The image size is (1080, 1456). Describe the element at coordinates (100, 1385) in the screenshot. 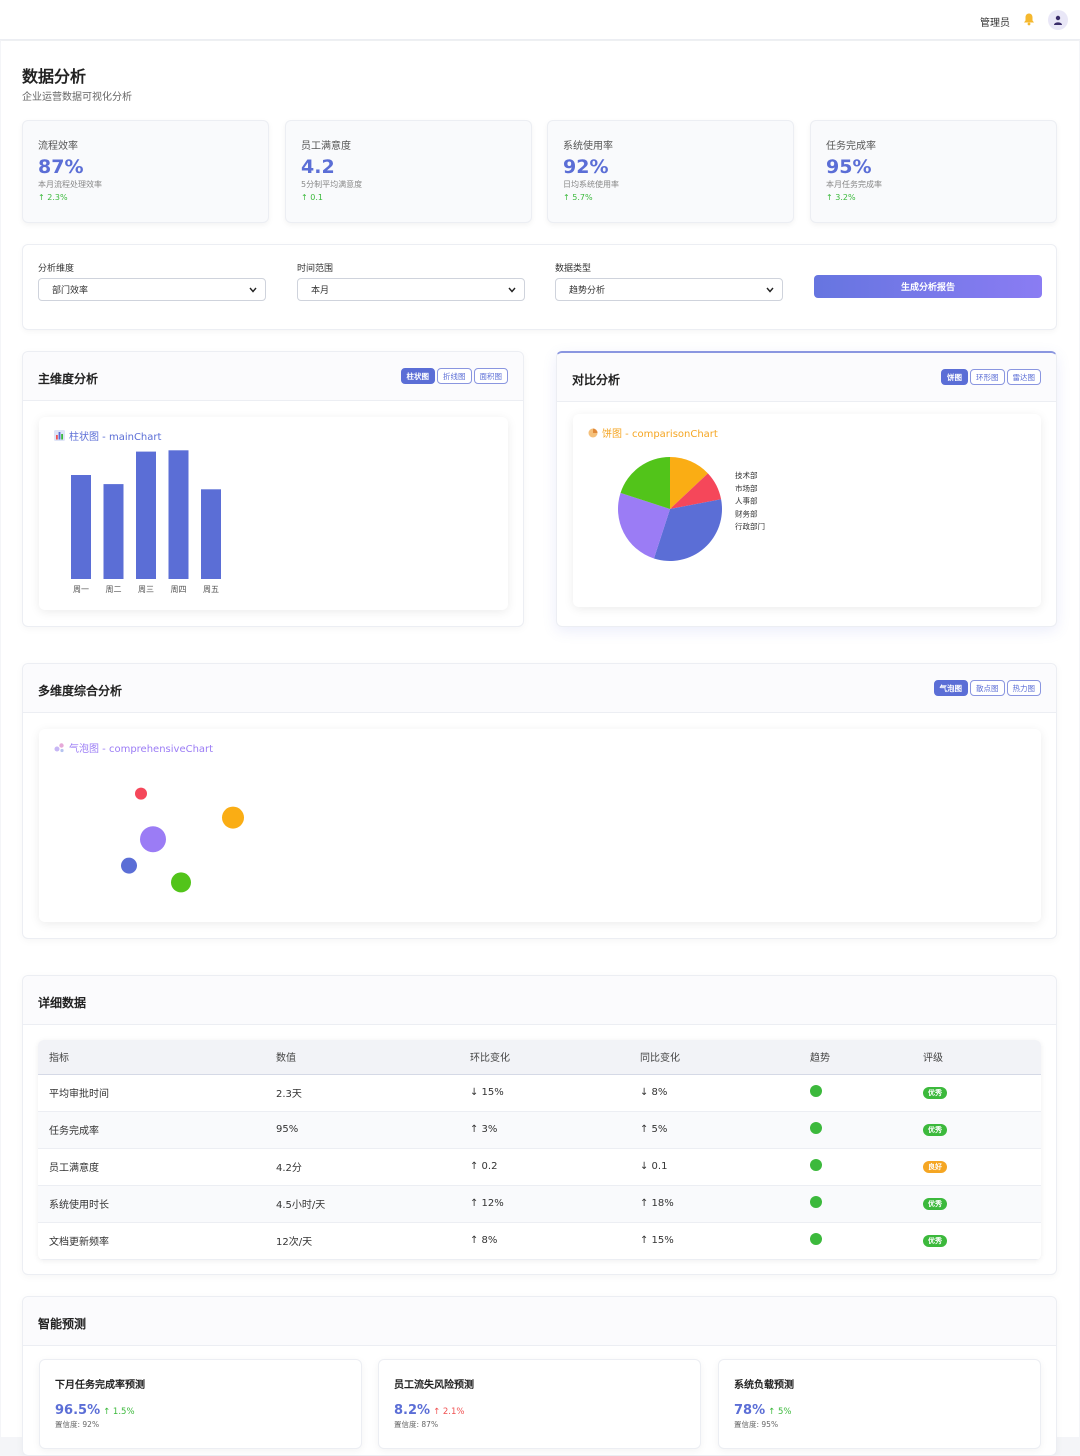

I see `prediction-title: 下月任务完成率预测` at that location.